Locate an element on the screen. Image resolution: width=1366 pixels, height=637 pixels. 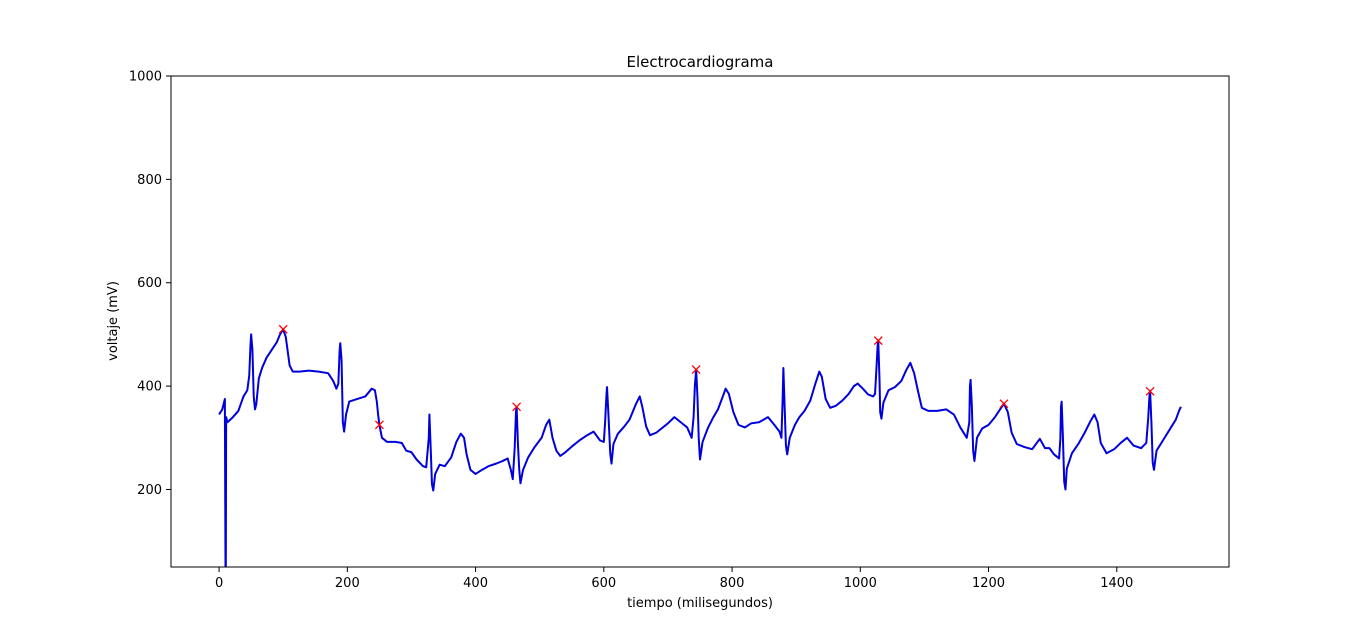
x-tick-label: 200 is located at coordinates (347, 583).